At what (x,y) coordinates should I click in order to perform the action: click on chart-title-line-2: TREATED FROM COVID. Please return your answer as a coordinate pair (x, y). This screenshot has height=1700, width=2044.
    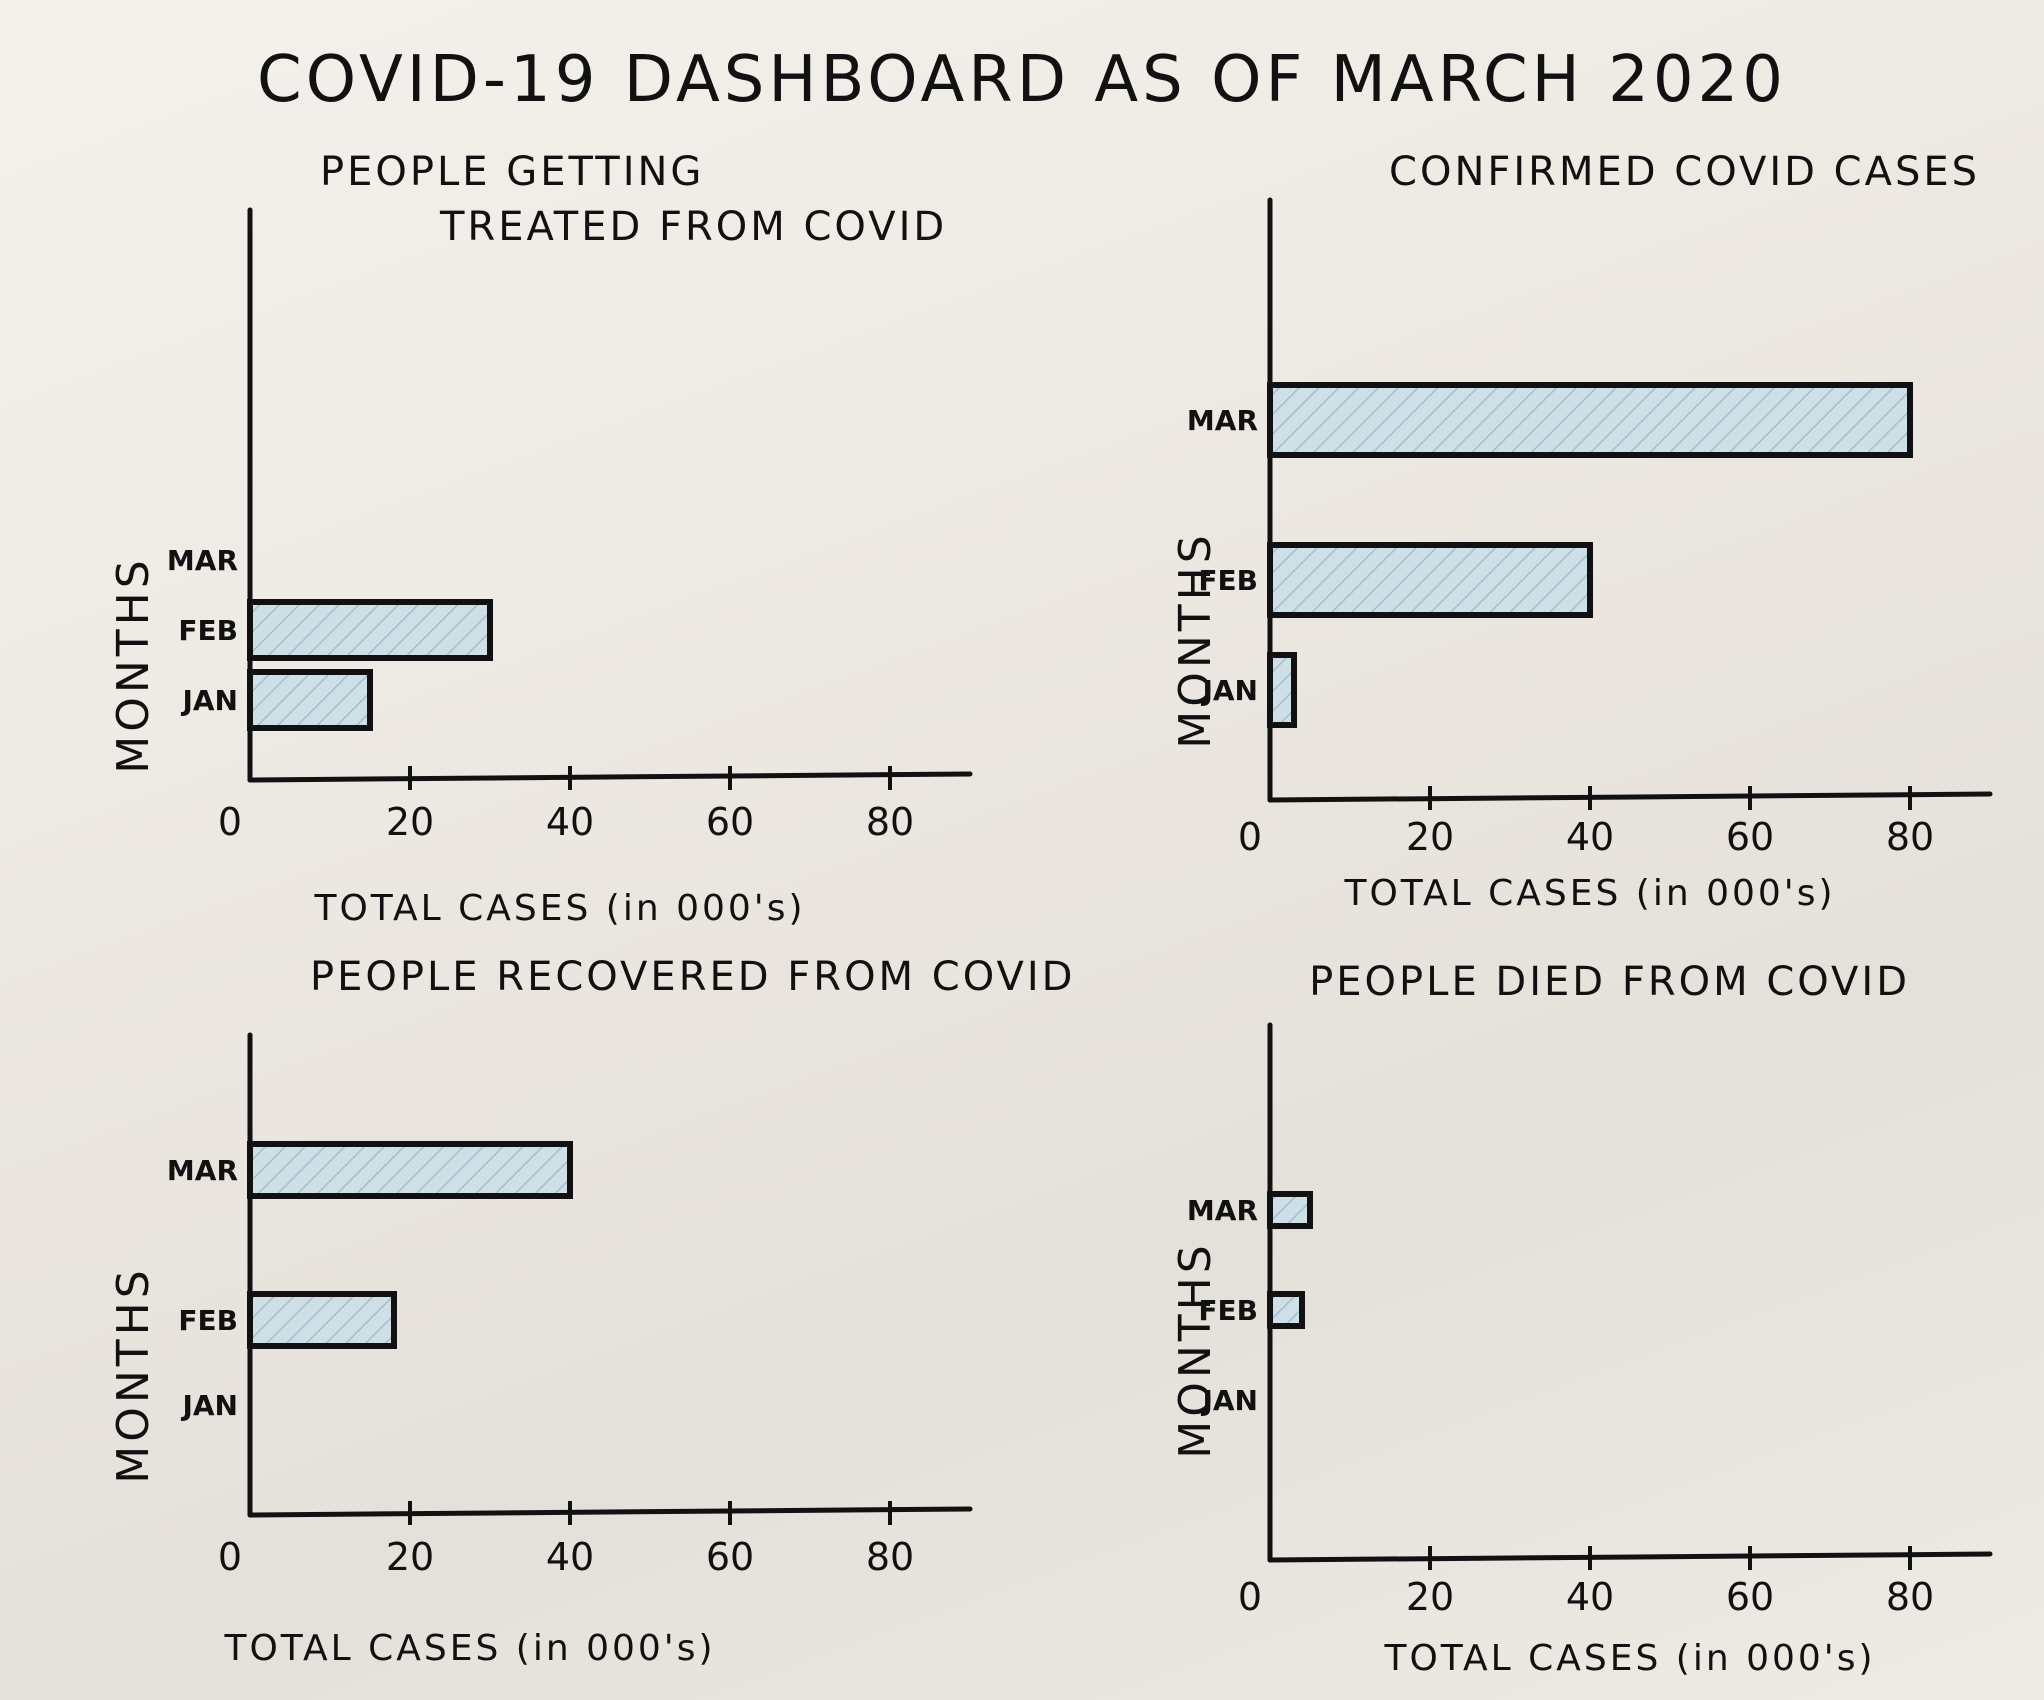
    Looking at the image, I should click on (693, 227).